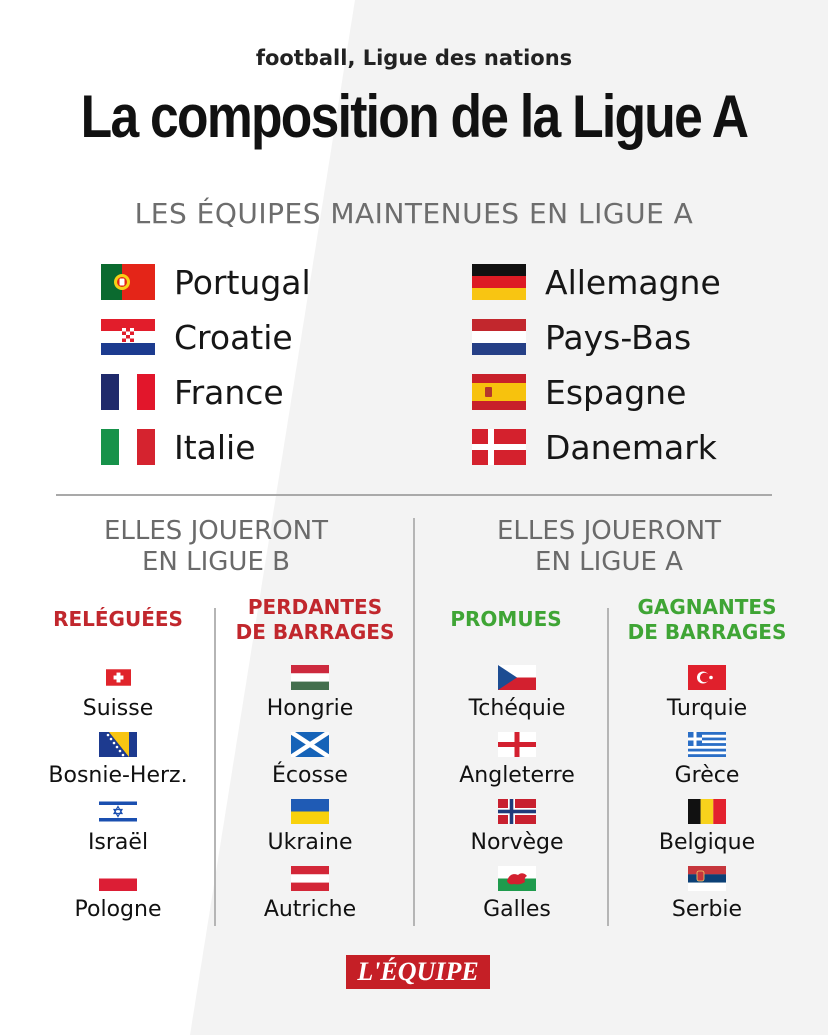  I want to click on poland-flag-icon, so click(118, 878).